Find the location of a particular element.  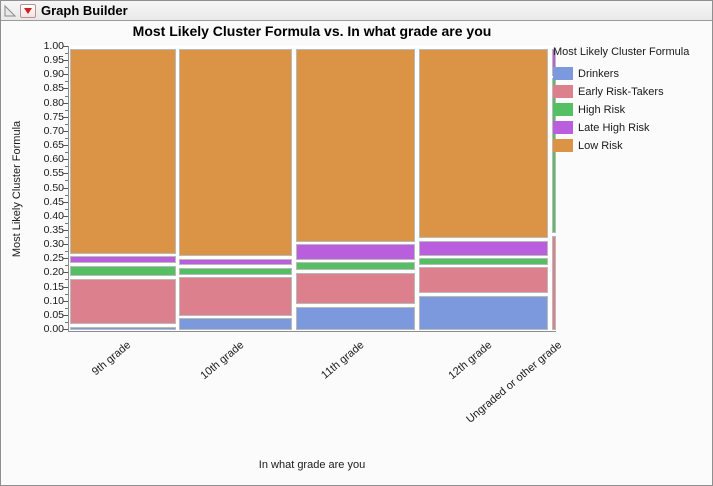

mosaic-column-12th-grade is located at coordinates (483, 188).